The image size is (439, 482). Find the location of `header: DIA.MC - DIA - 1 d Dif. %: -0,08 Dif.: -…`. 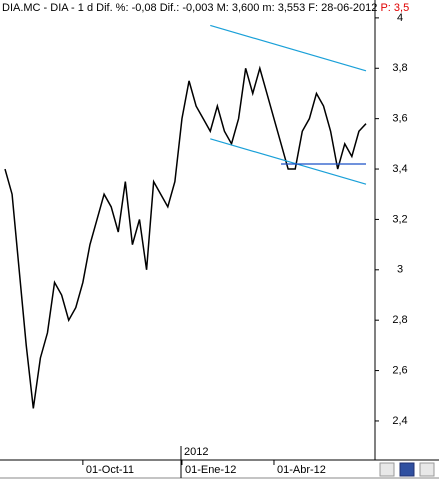

header: DIA.MC - DIA - 1 d Dif. %: -0,08 Dif.: -… is located at coordinates (205, 8).